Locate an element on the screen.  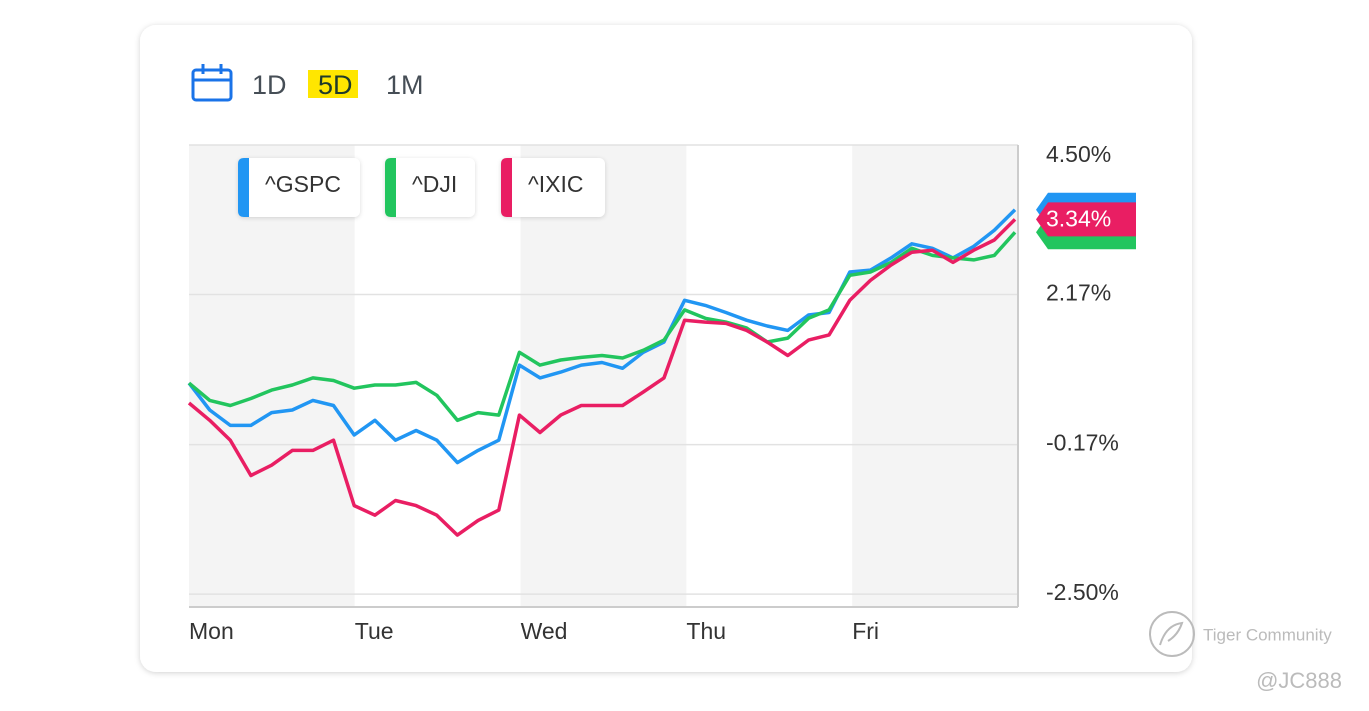
range-highlight is located at coordinates (333, 84).